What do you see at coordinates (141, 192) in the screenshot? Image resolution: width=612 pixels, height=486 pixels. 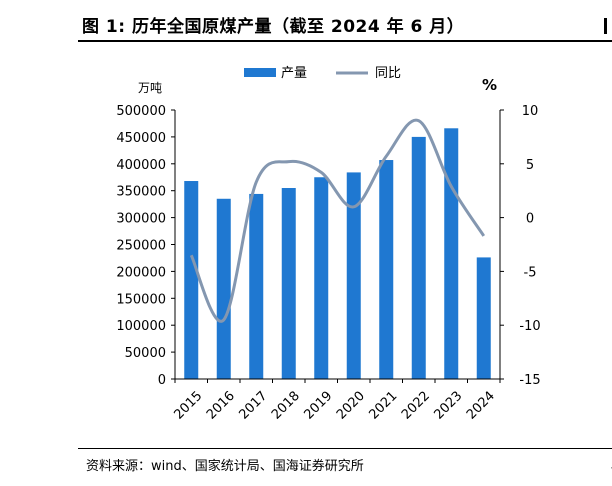 I see `left-tick-label: 350000` at bounding box center [141, 192].